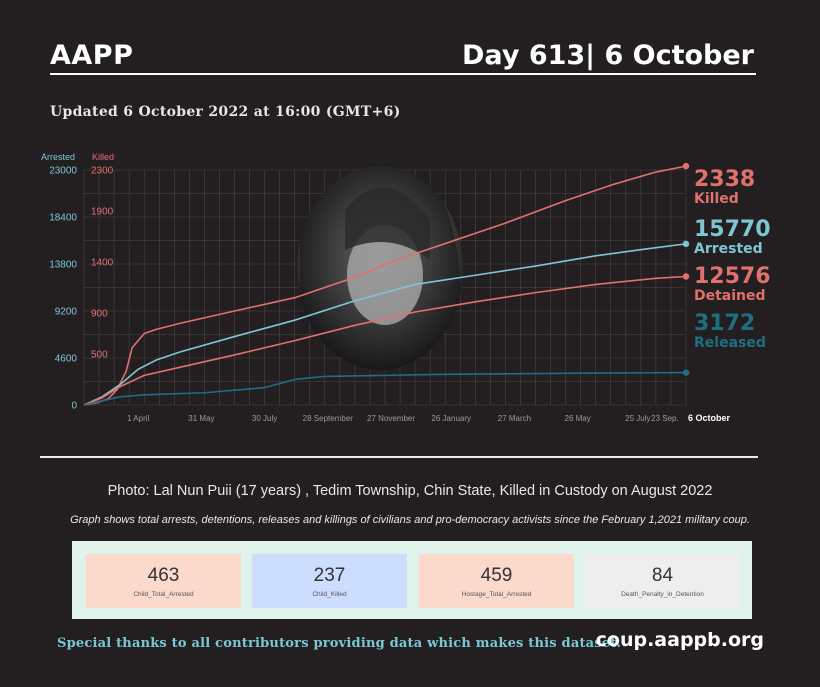 The height and width of the screenshot is (687, 820). What do you see at coordinates (724, 323) in the screenshot?
I see `end-value-released: 3172` at bounding box center [724, 323].